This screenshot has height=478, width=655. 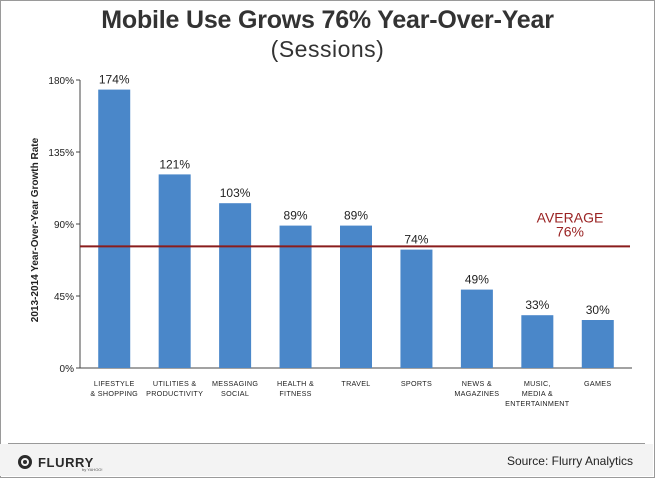 I want to click on footer, so click(x=326, y=460).